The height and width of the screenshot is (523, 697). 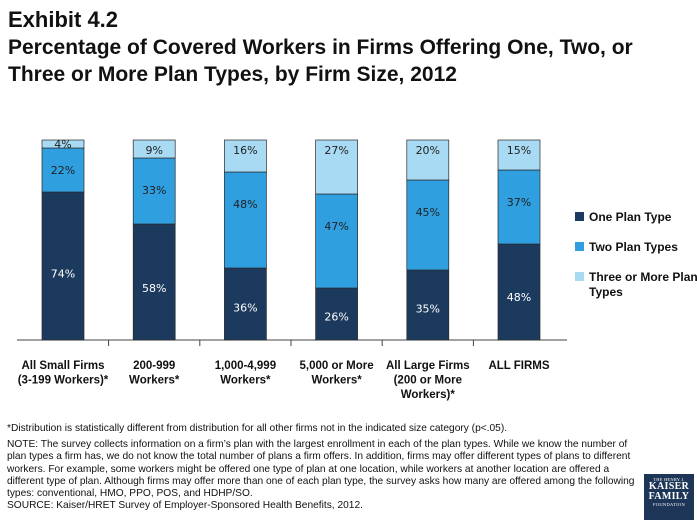 I want to click on data-label: 74%, so click(x=63, y=273).